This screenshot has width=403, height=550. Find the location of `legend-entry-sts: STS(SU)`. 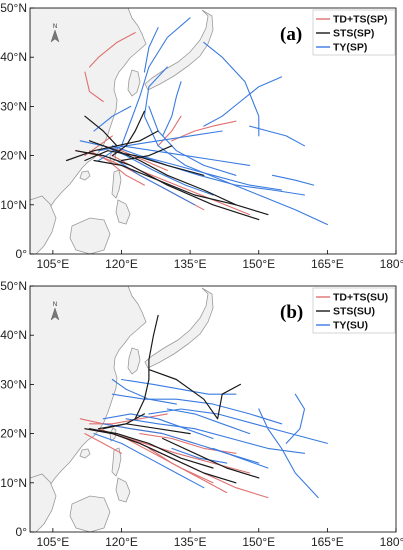

legend-entry-sts: STS(SU) is located at coordinates (354, 312).